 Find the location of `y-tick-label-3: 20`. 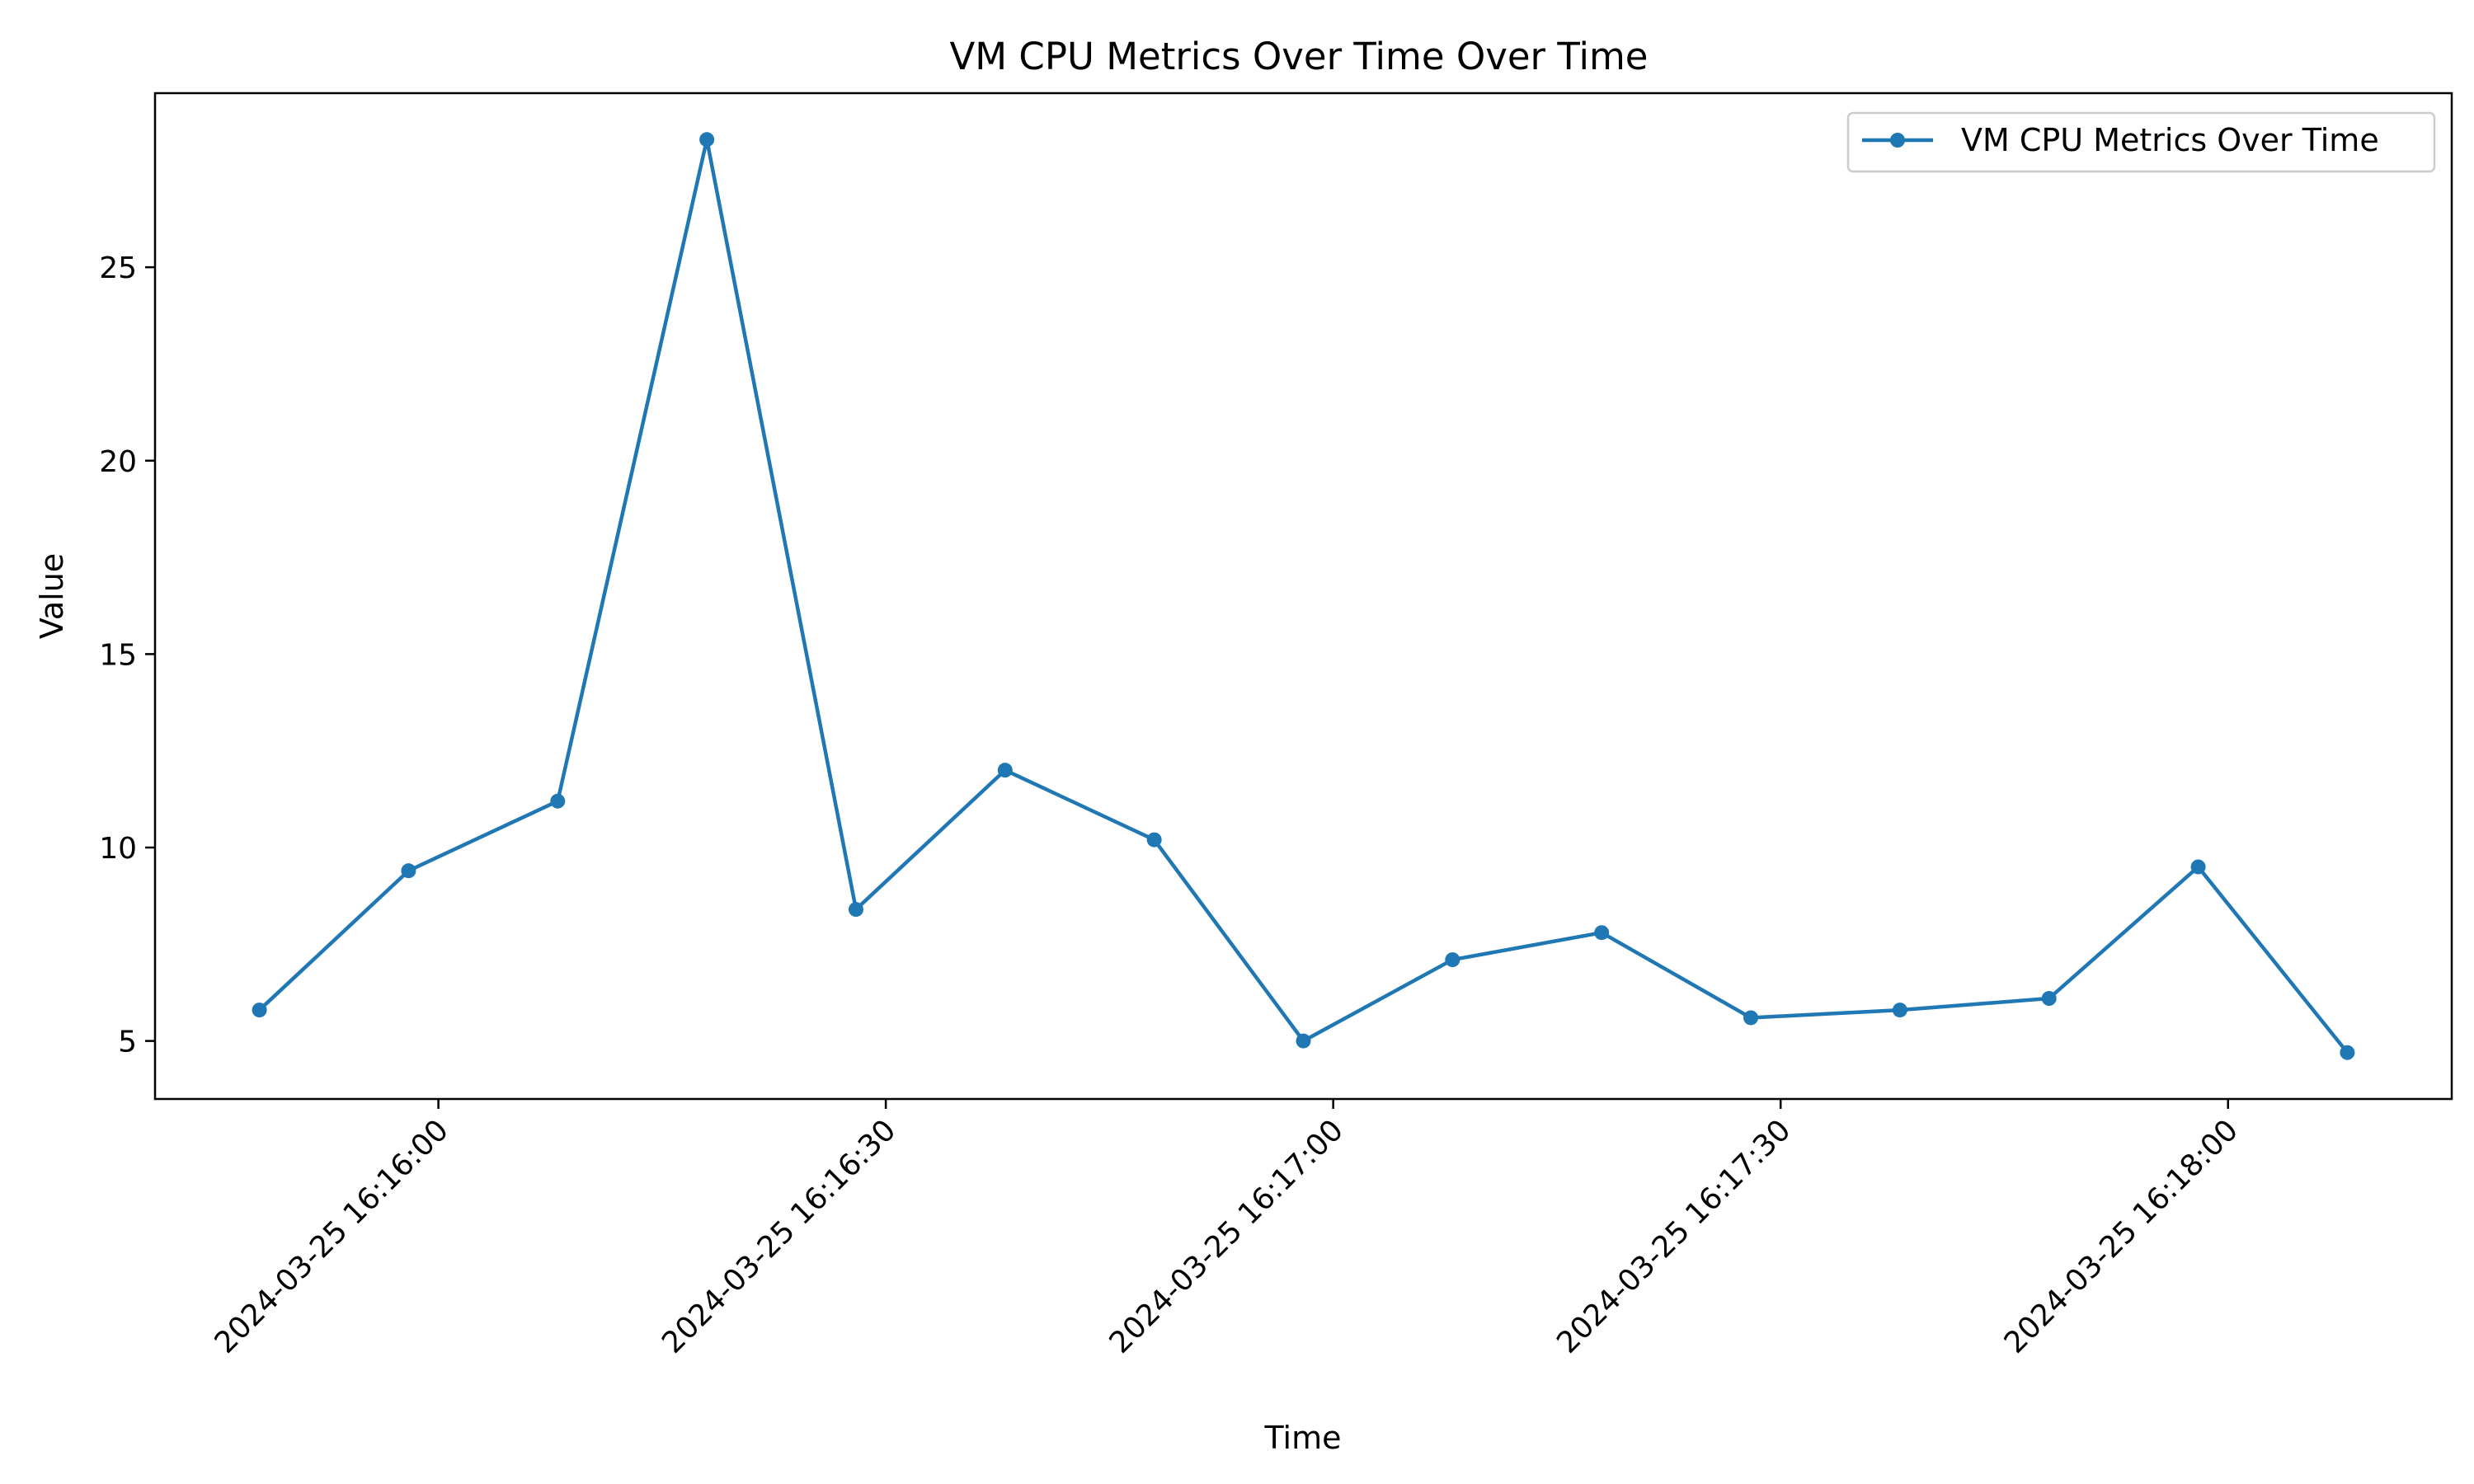

y-tick-label-3: 20 is located at coordinates (118, 462).